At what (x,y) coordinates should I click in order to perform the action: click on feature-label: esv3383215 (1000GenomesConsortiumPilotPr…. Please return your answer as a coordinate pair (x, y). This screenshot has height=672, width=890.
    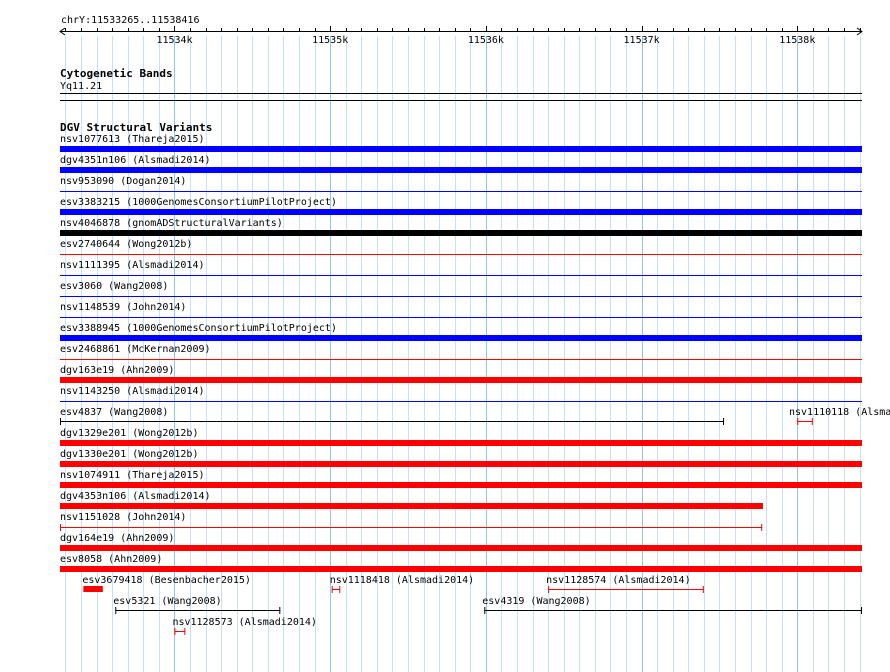
    Looking at the image, I should click on (198, 202).